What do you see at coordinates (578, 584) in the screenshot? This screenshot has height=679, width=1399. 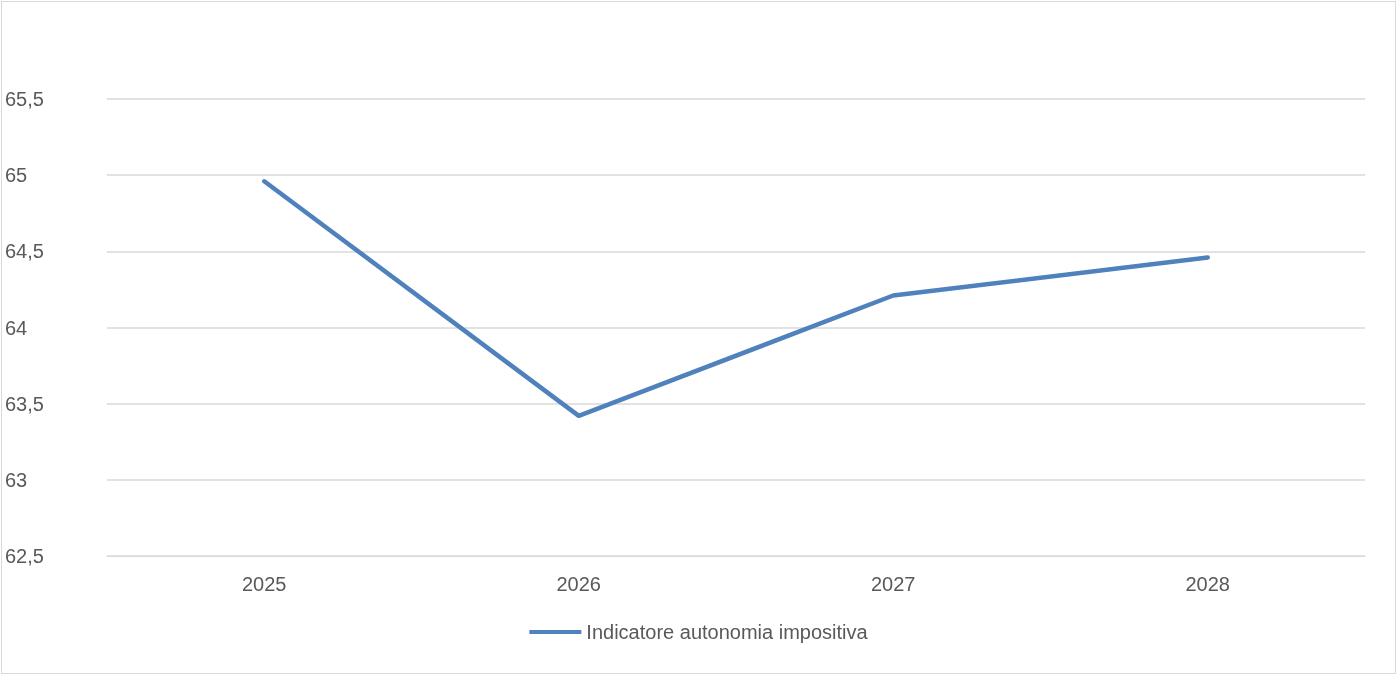 I see `x-tick-label: 2026` at bounding box center [578, 584].